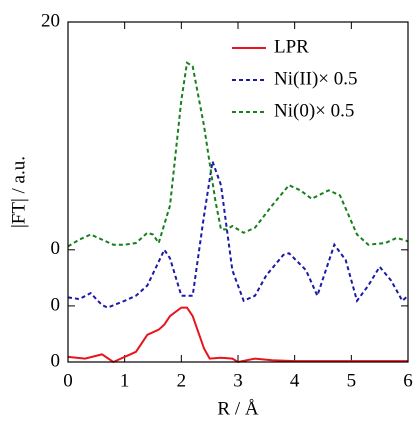 The width and height of the screenshot is (419, 421). Describe the element at coordinates (291, 46) in the screenshot. I see `legend-label: LPR` at that location.